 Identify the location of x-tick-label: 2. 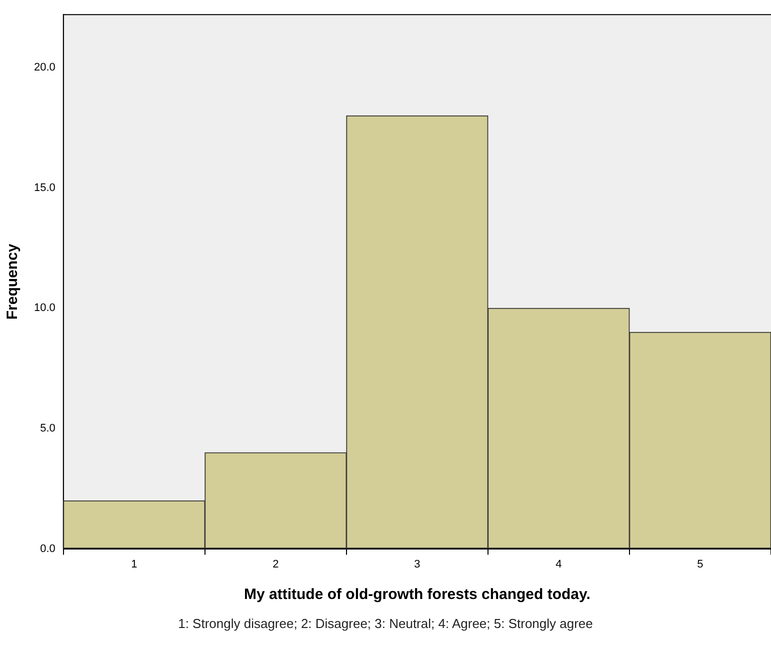
(275, 564).